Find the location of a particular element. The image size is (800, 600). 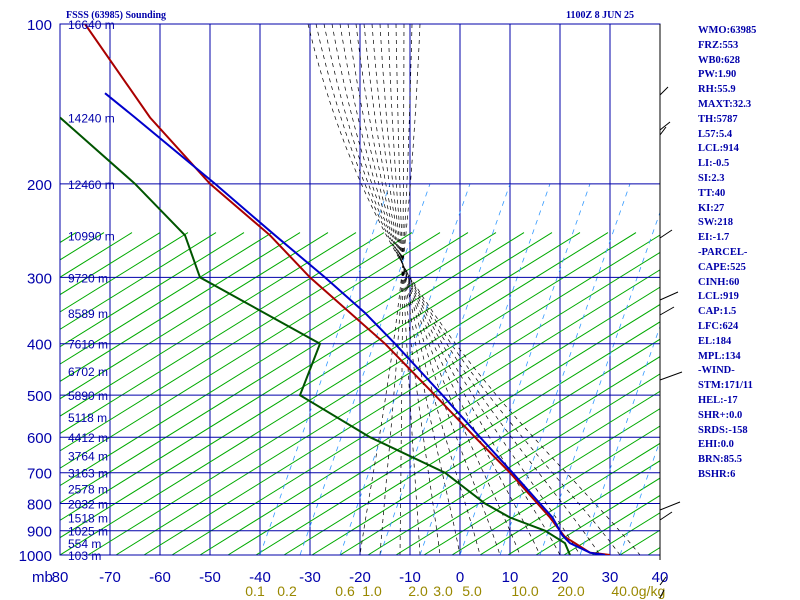

temperature-tick-label: -50 is located at coordinates (210, 577).